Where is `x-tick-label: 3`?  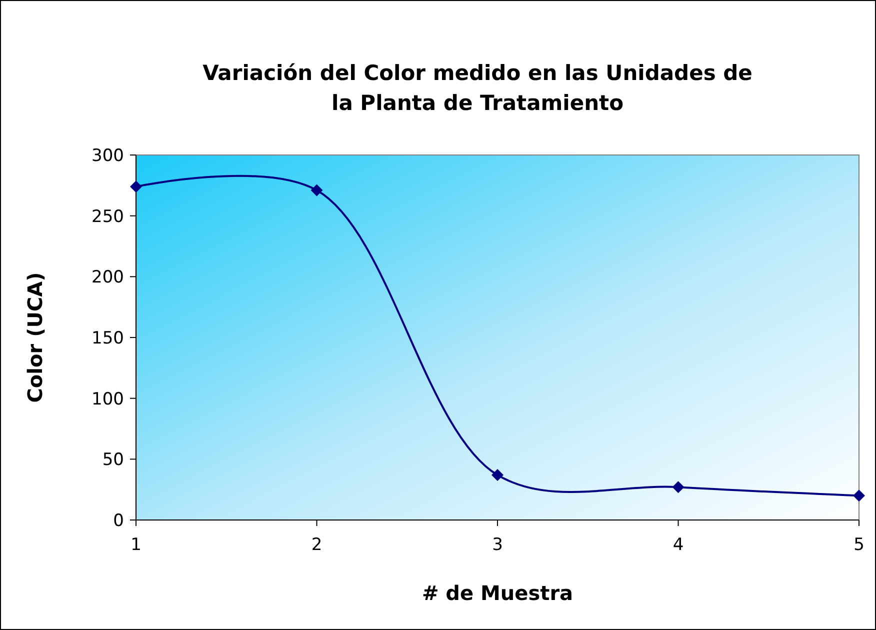
x-tick-label: 3 is located at coordinates (497, 545).